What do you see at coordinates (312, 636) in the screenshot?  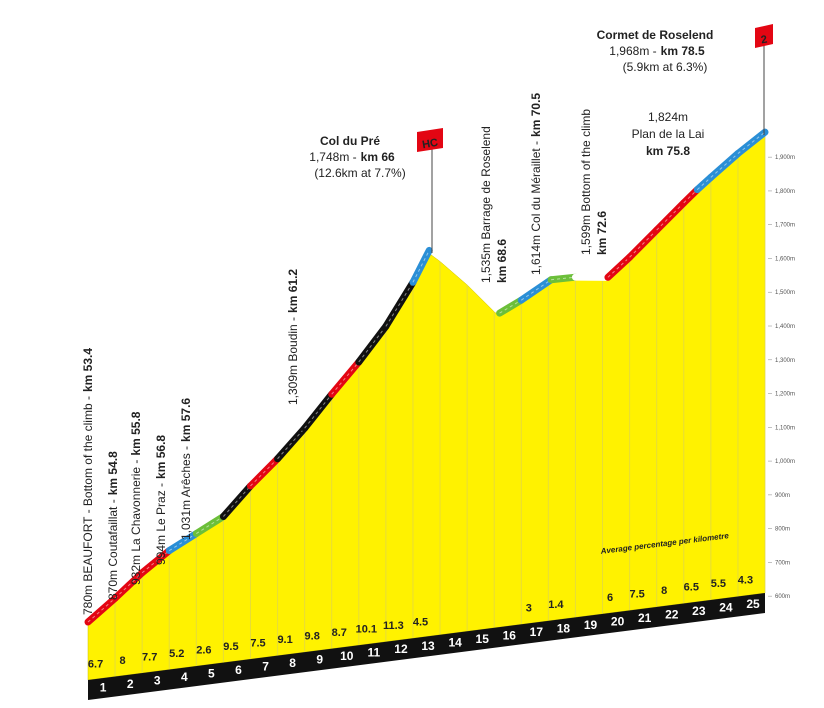 I see `gradient-label: 9.8` at bounding box center [312, 636].